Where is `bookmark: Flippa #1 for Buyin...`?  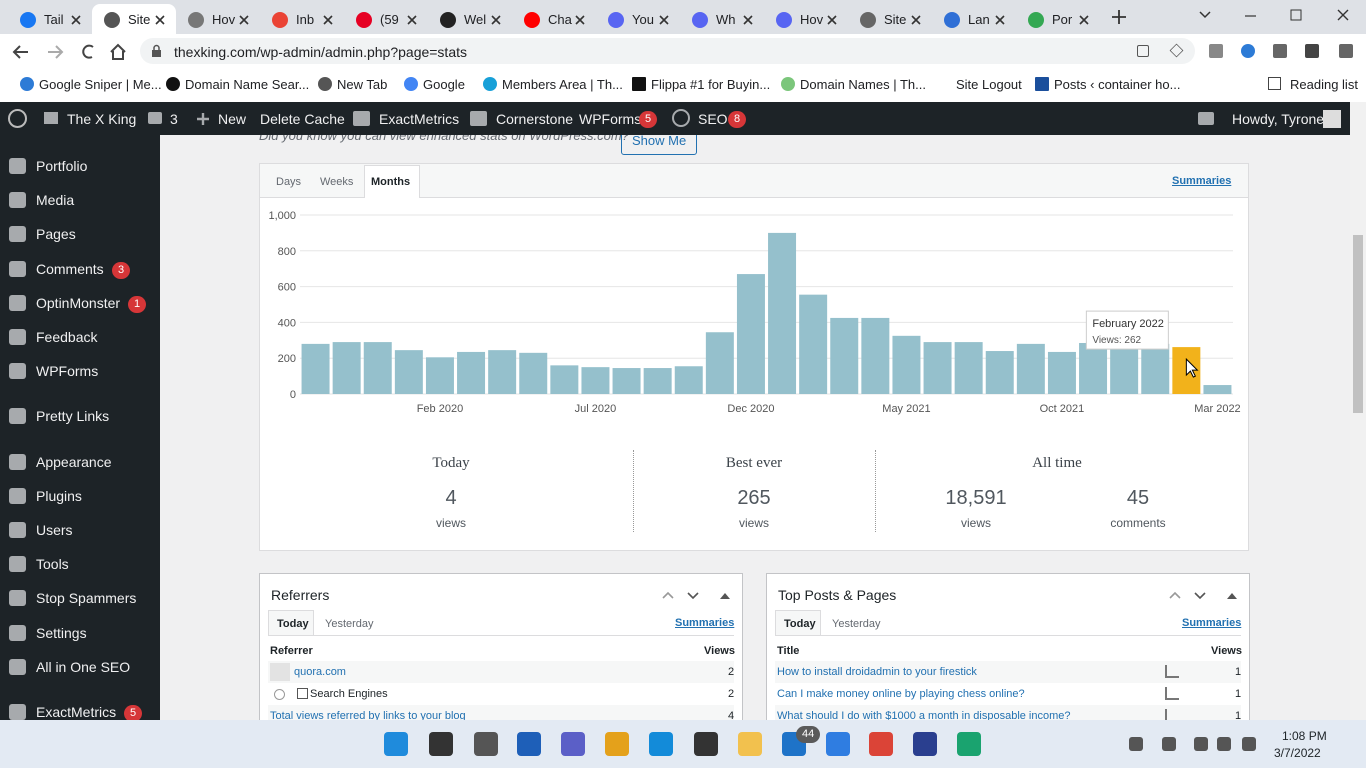
bookmark: Flippa #1 for Buyin... is located at coordinates (711, 84).